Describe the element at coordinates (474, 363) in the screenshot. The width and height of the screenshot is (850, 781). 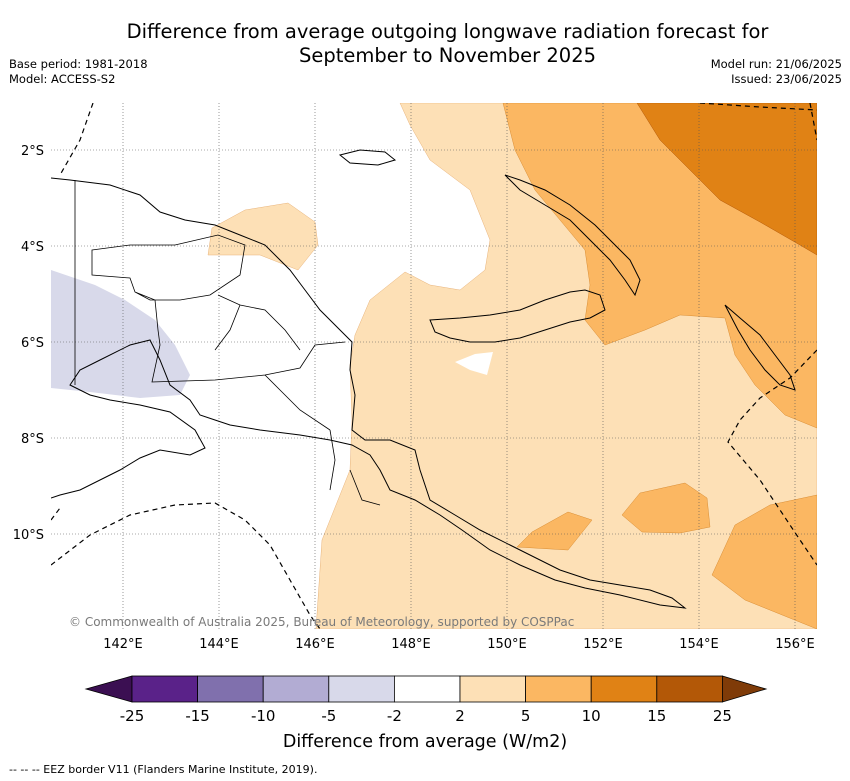
I see `neutral-pocket` at that location.